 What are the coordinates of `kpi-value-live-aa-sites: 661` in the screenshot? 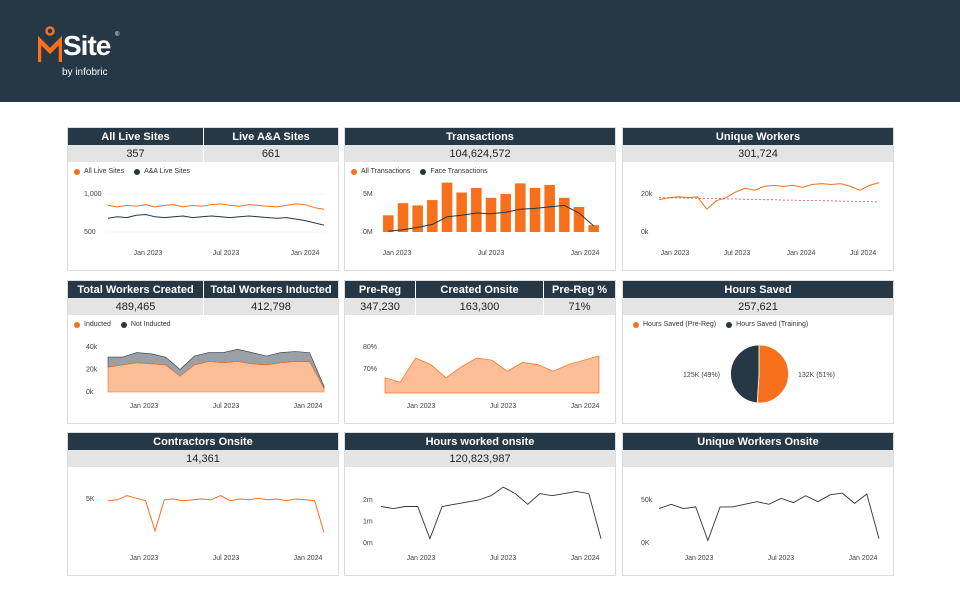 It's located at (270, 153).